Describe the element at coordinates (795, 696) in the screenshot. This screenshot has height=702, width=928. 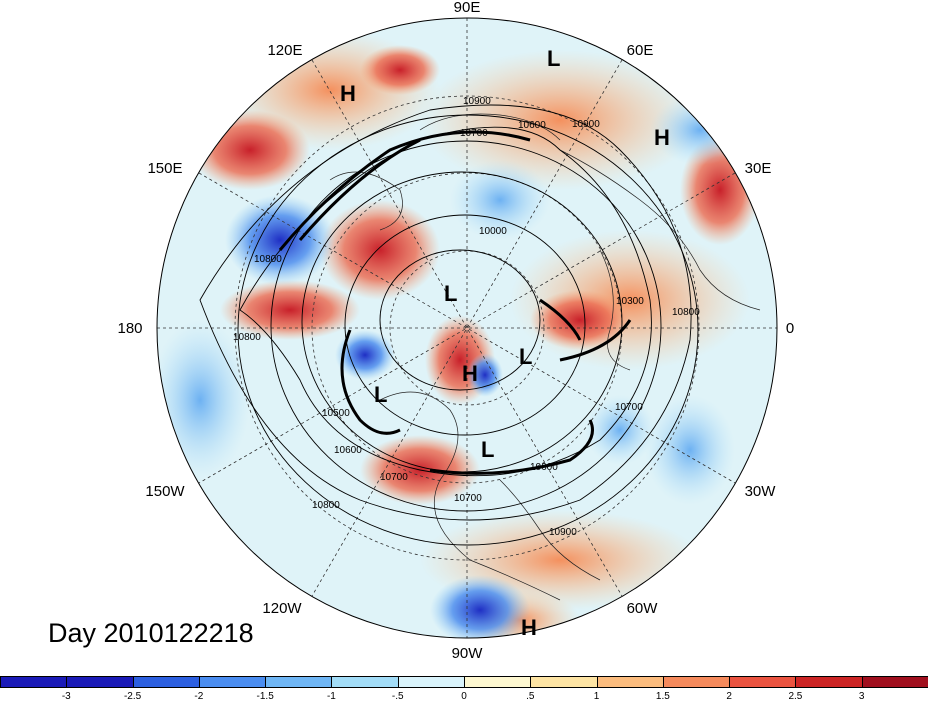
I see `colorbar-tick-label: 2.5` at that location.